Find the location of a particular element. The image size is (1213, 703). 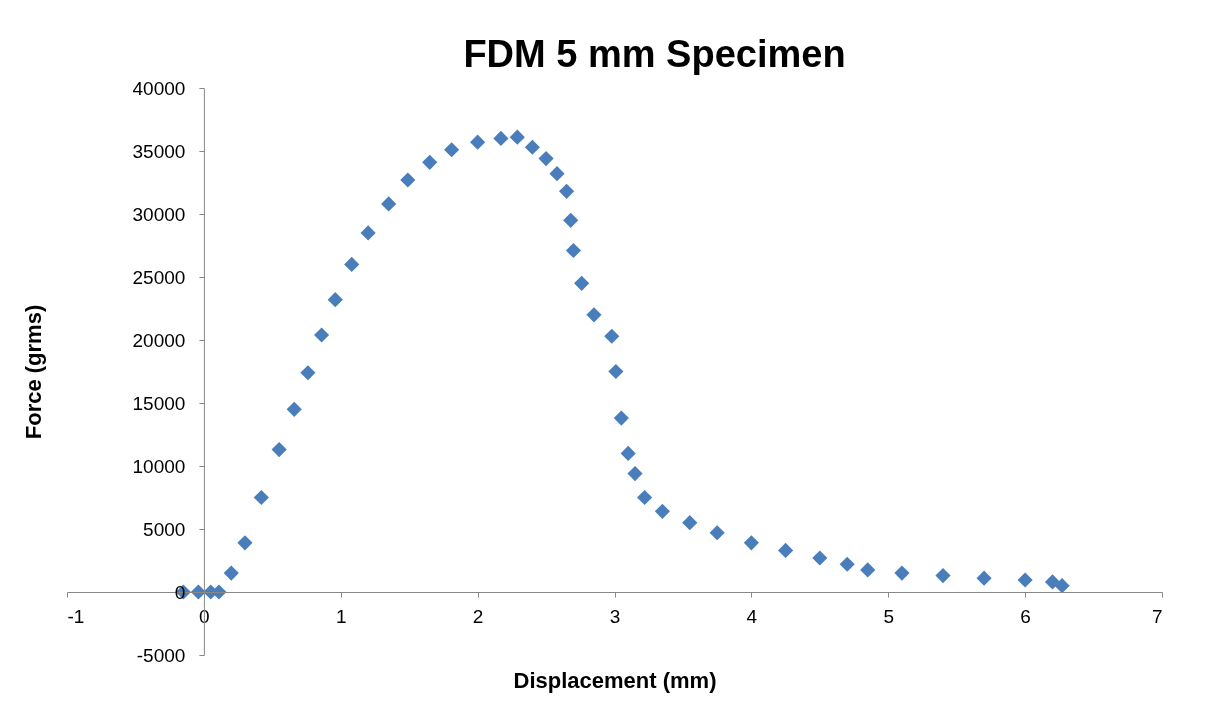

y-tick-label: 5000 is located at coordinates (164, 529).